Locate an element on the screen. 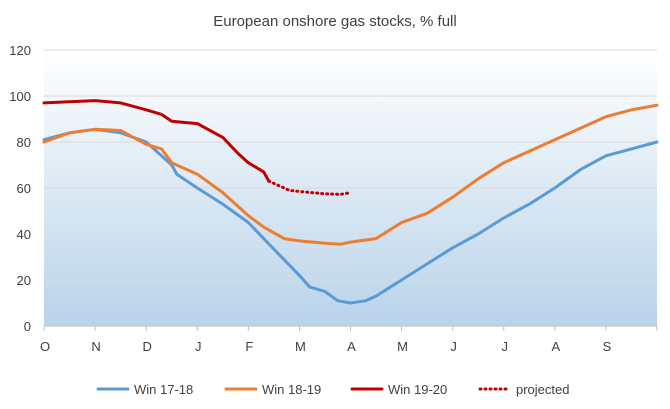 The width and height of the screenshot is (670, 409). y-tick-label-2: 40 is located at coordinates (24, 234).